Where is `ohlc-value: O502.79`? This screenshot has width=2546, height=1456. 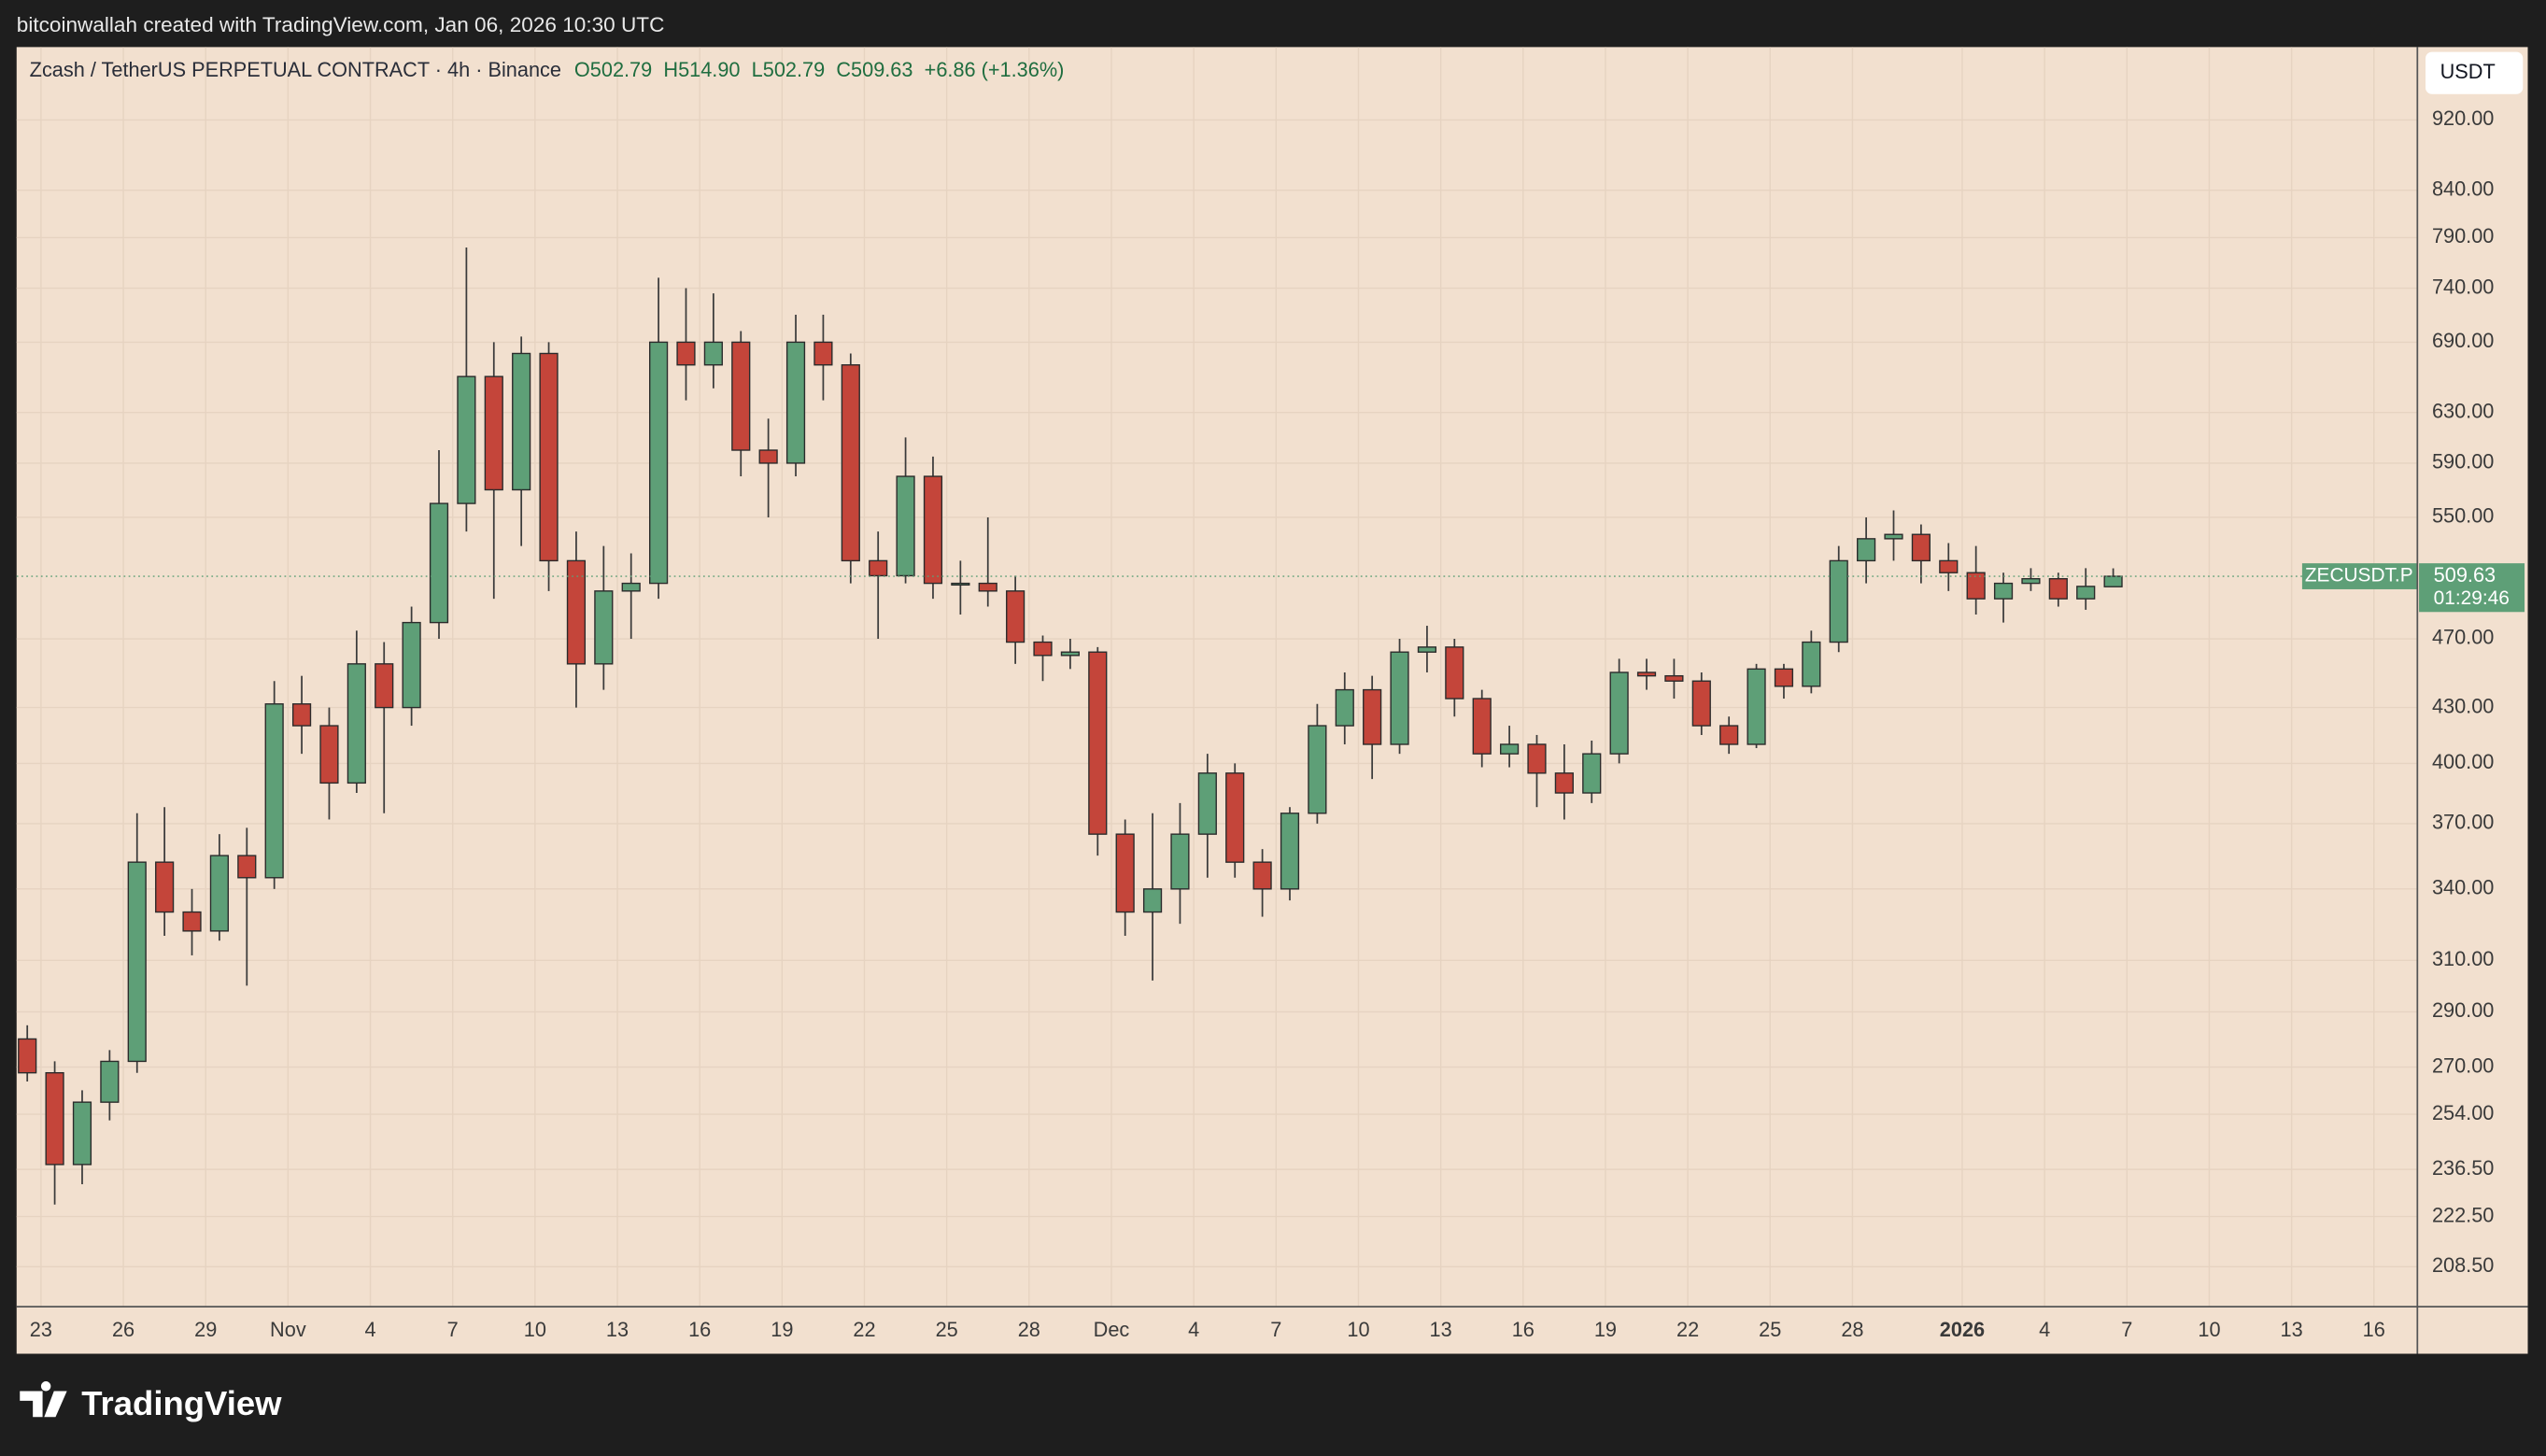
ohlc-value: O502.79 is located at coordinates (613, 69).